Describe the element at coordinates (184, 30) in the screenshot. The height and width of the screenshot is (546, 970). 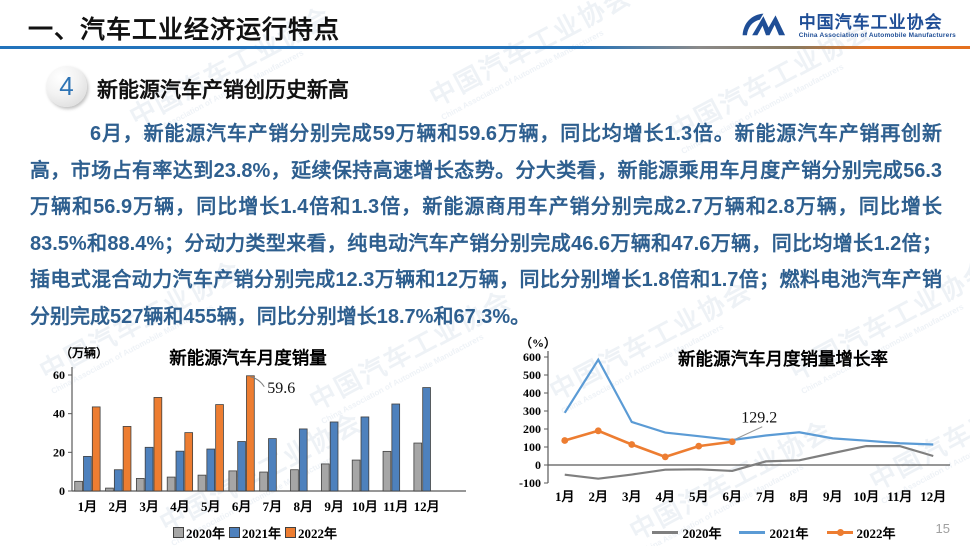
I see `page-title: 一、汽车工业经济运行特点` at that location.